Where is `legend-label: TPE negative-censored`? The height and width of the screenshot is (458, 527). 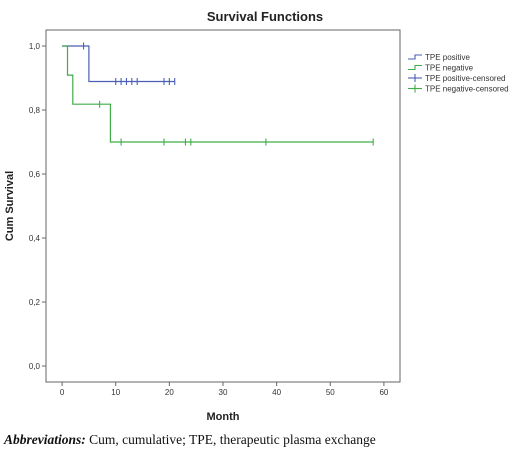 legend-label: TPE negative-censored is located at coordinates (467, 89).